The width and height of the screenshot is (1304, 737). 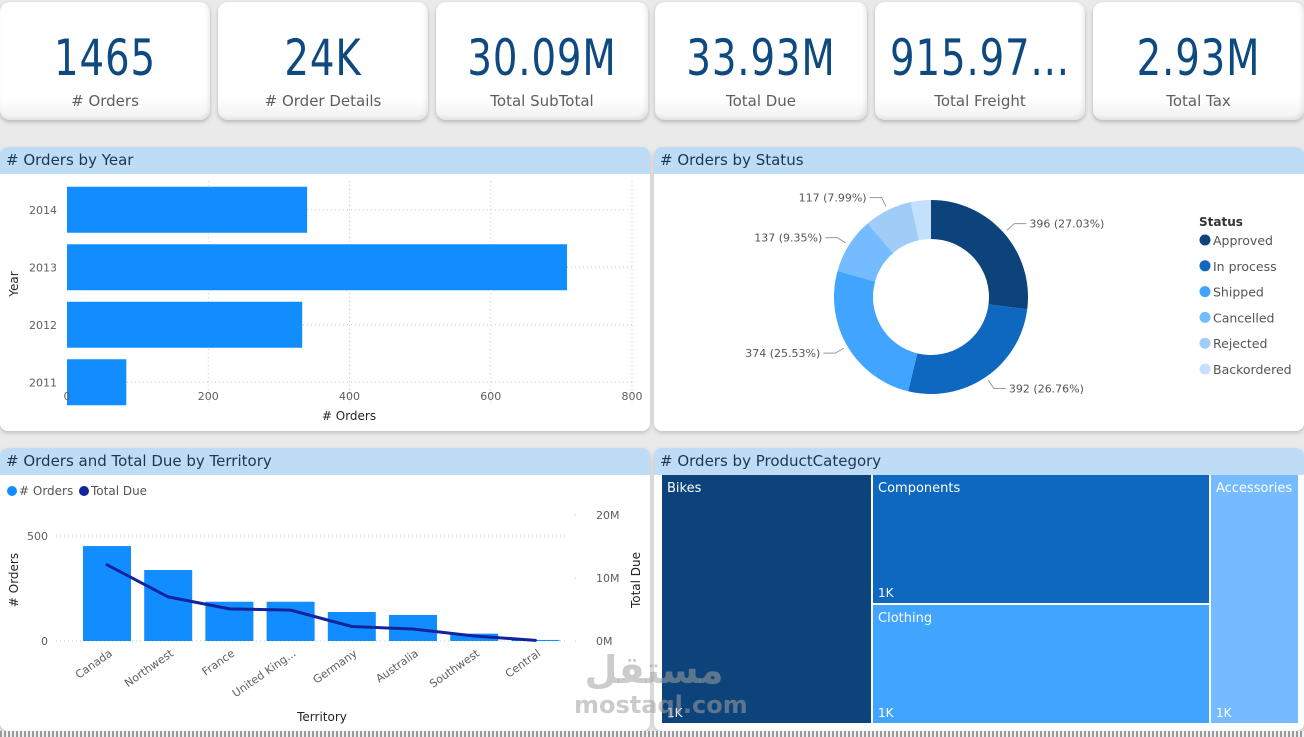 I want to click on legend-item-cancelled: Cancelled, so click(x=1243, y=317).